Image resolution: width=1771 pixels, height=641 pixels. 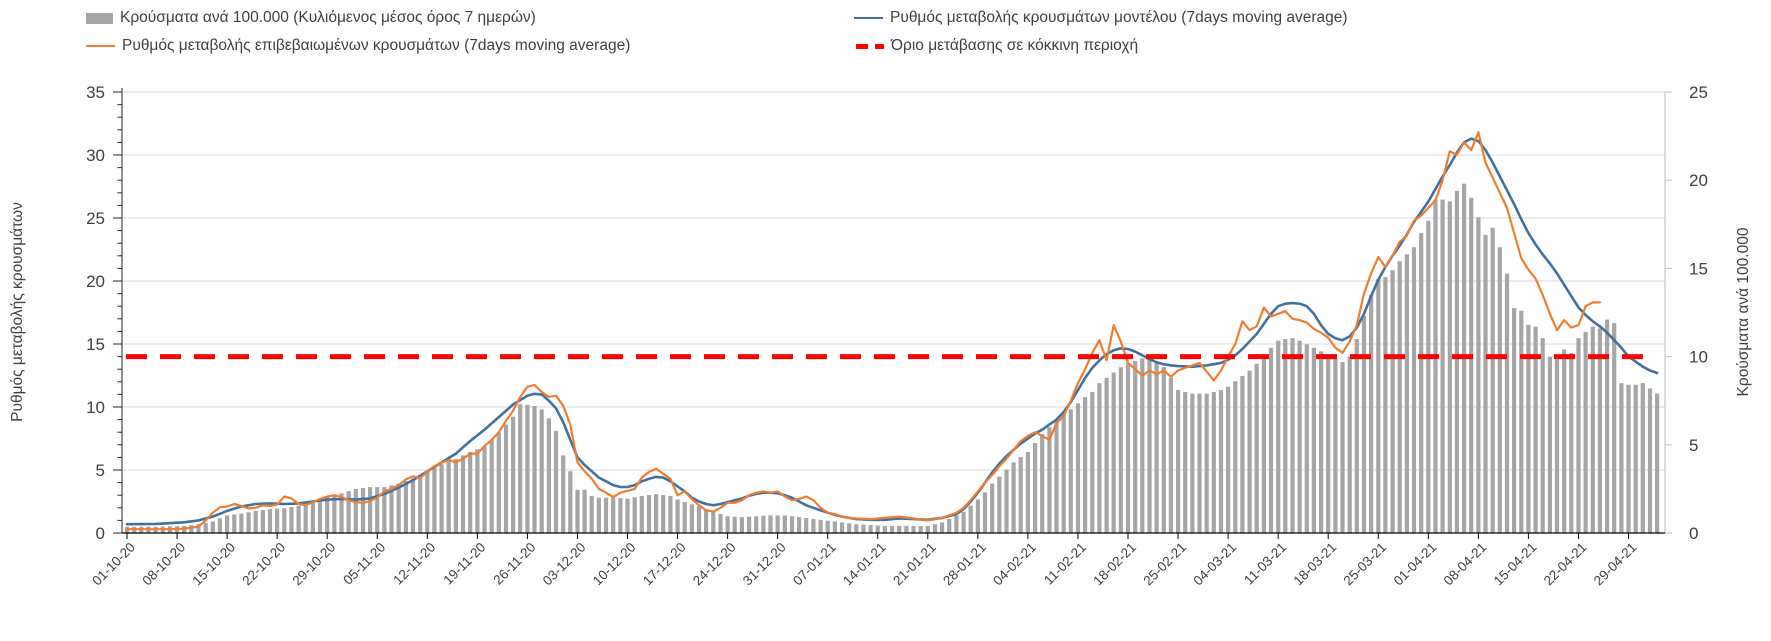 I want to click on x-axis-tick-label: 14-01-21, so click(x=864, y=564).